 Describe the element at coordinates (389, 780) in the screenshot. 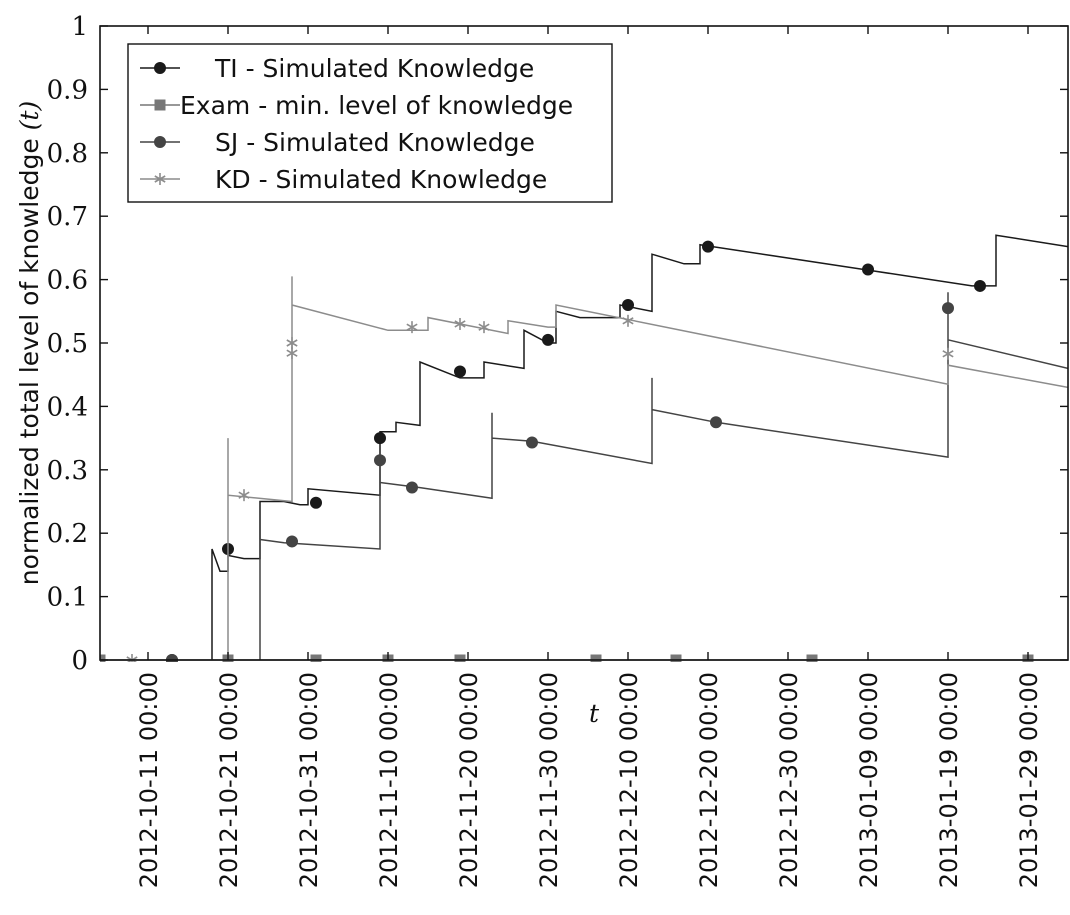

I see `x-tick-label: 2012-11-10 00:00` at that location.